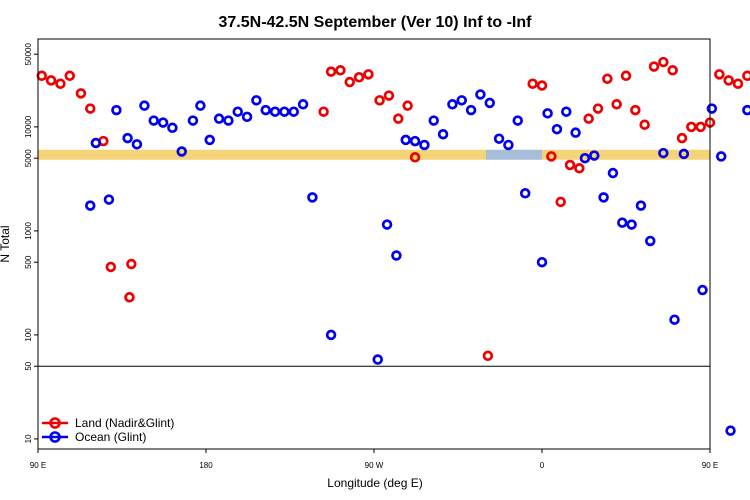  What do you see at coordinates (28, 126) in the screenshot?
I see `y-tick-label: 10000` at bounding box center [28, 126].